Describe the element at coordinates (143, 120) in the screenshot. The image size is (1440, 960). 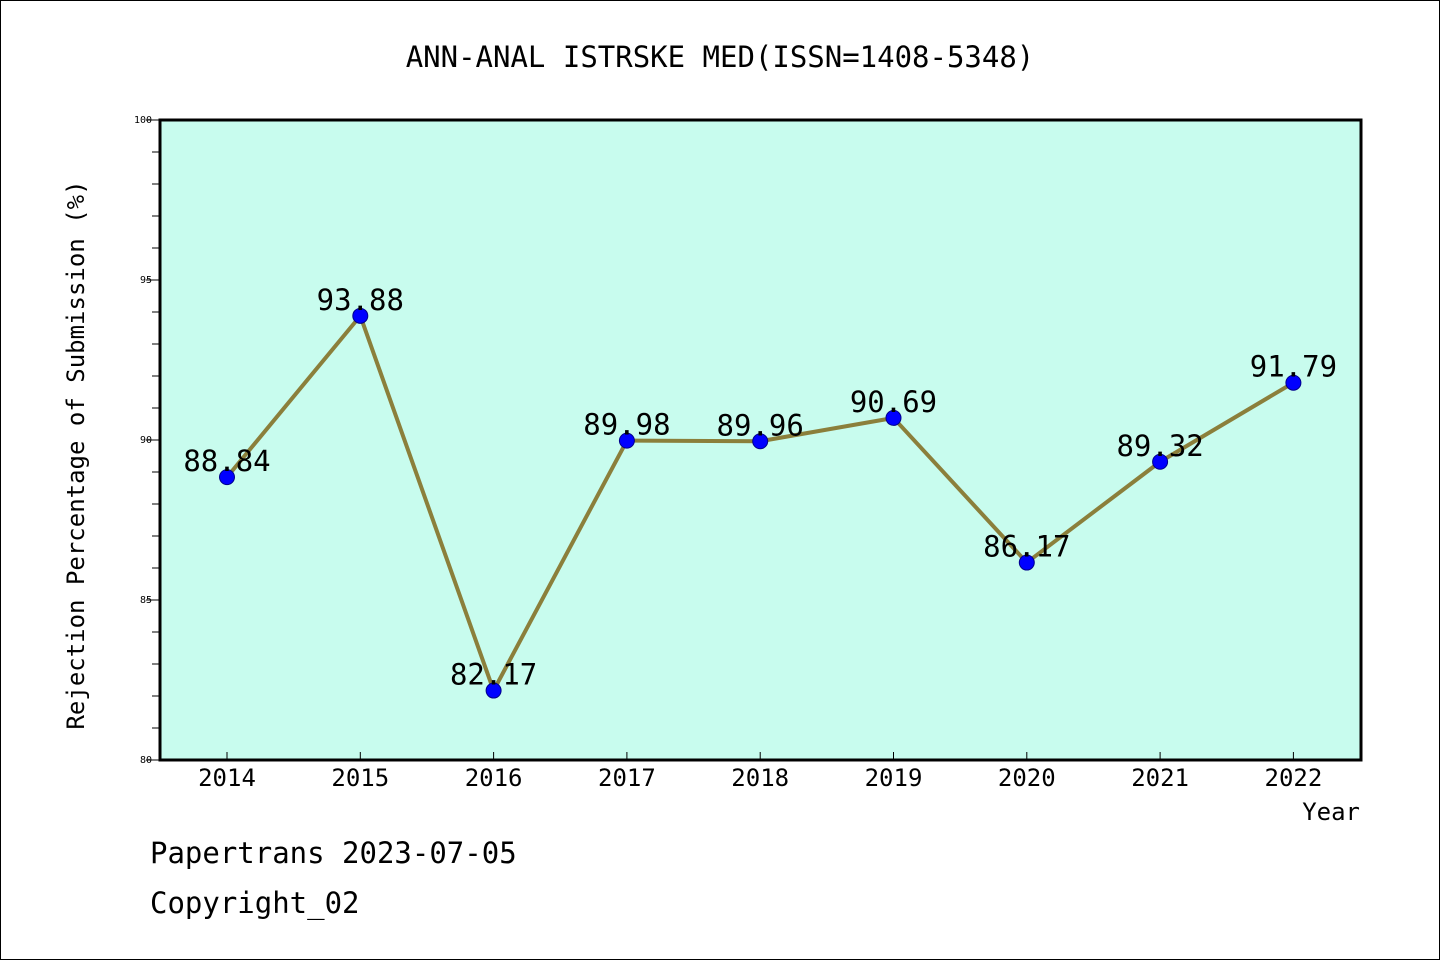
I see `y-tick-label: 100` at that location.